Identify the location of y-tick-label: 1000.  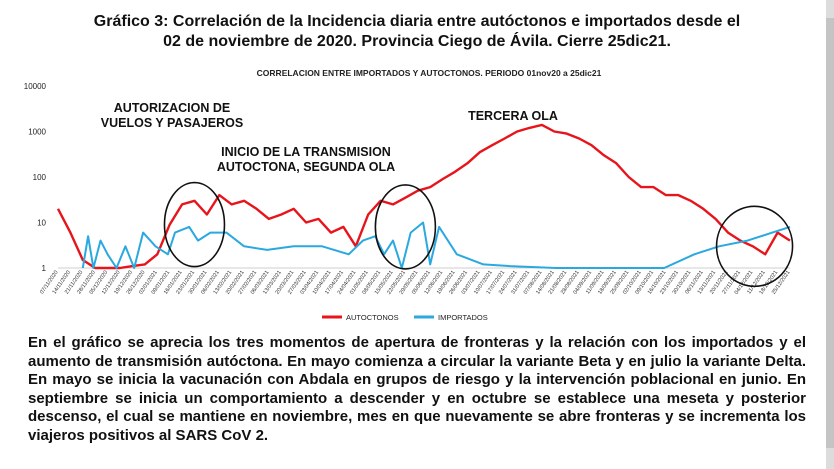
(37, 132).